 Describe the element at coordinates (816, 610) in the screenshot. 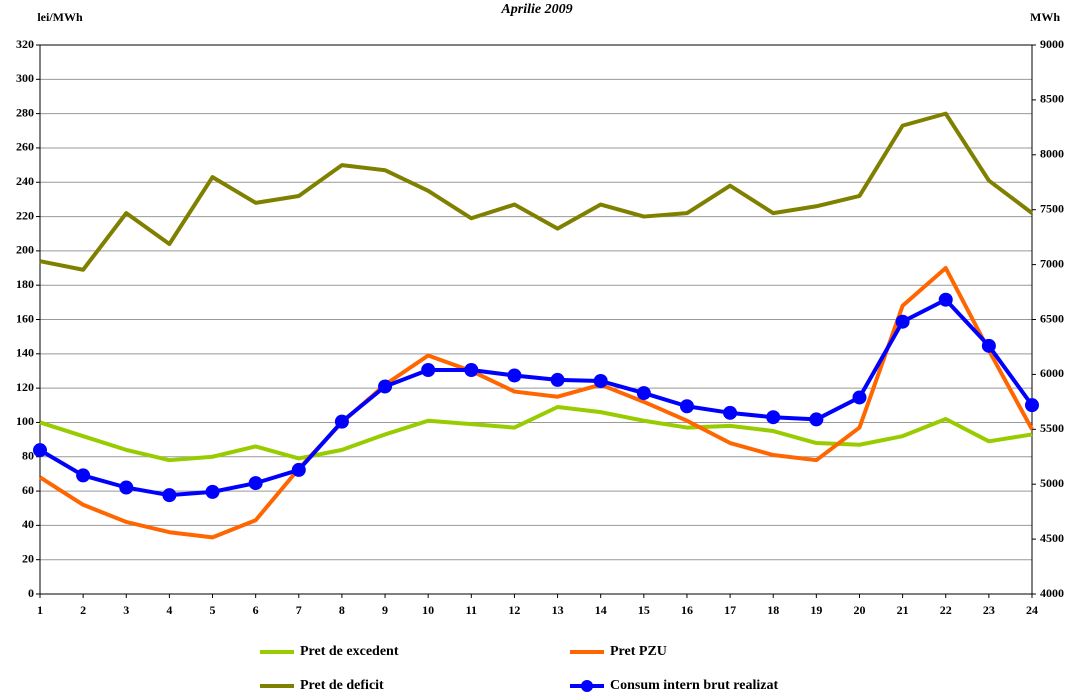

I see `x-tick-label: 19` at that location.